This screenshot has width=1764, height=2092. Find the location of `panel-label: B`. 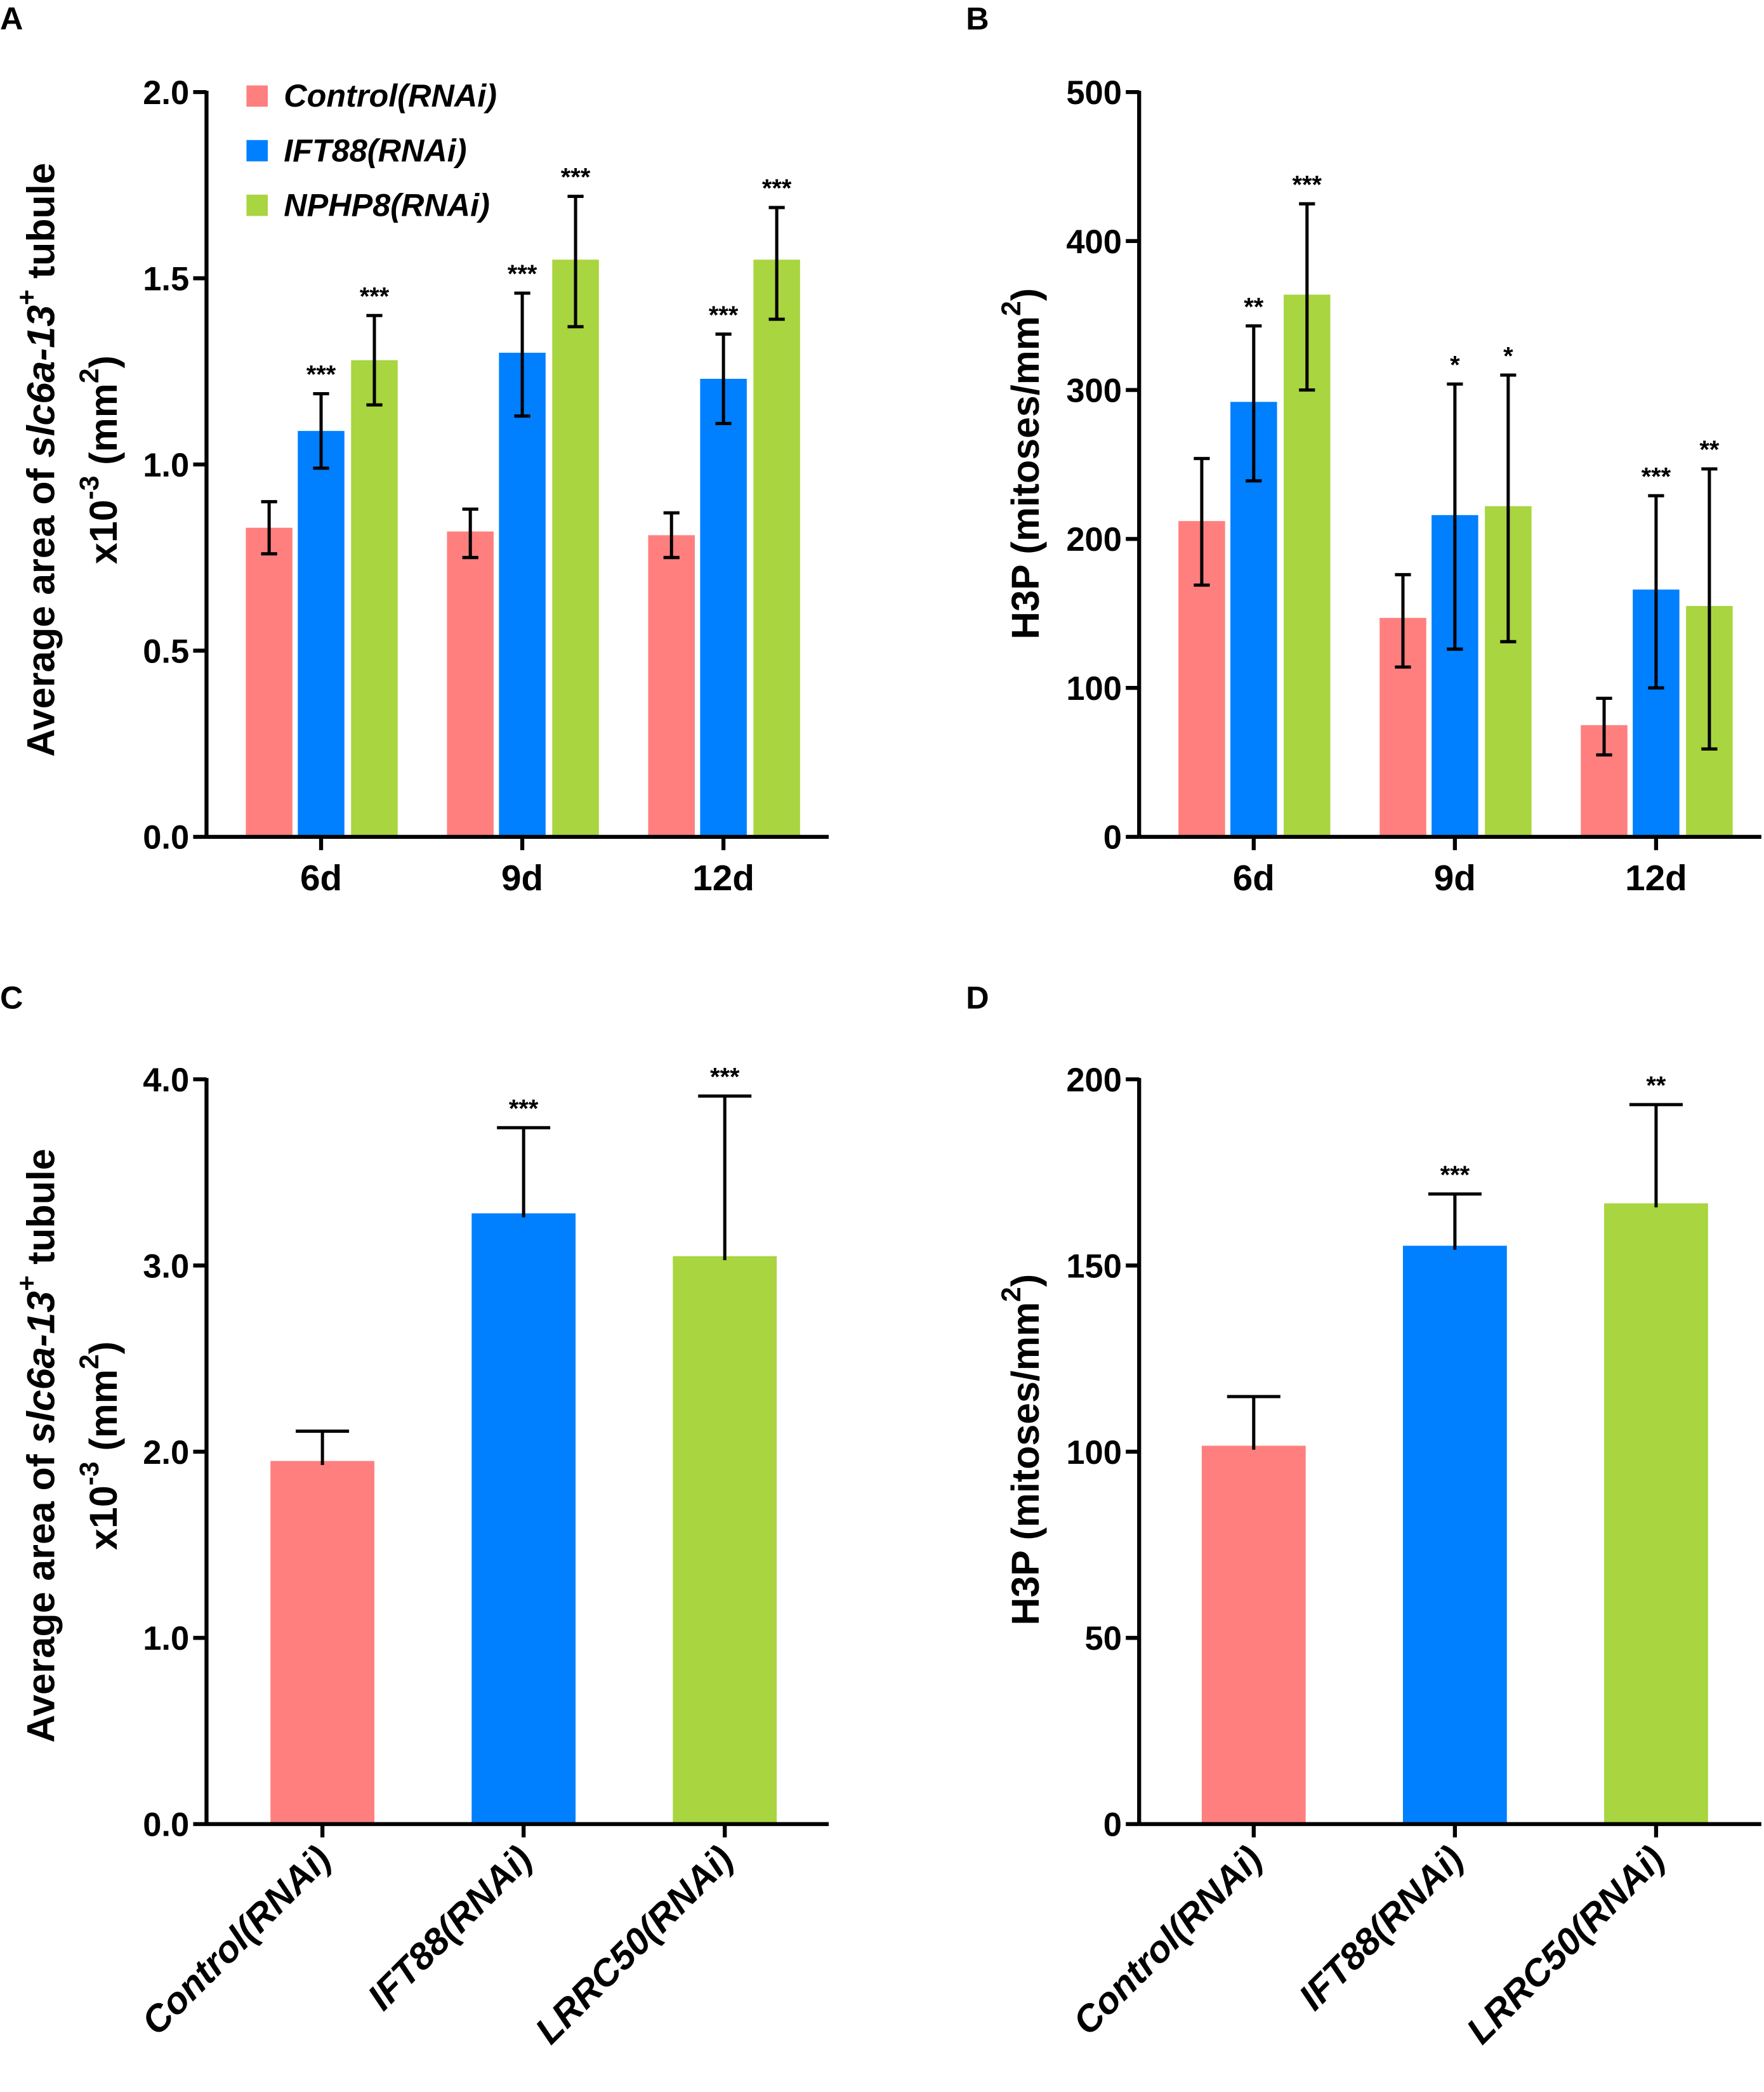

panel-label: B is located at coordinates (977, 18).